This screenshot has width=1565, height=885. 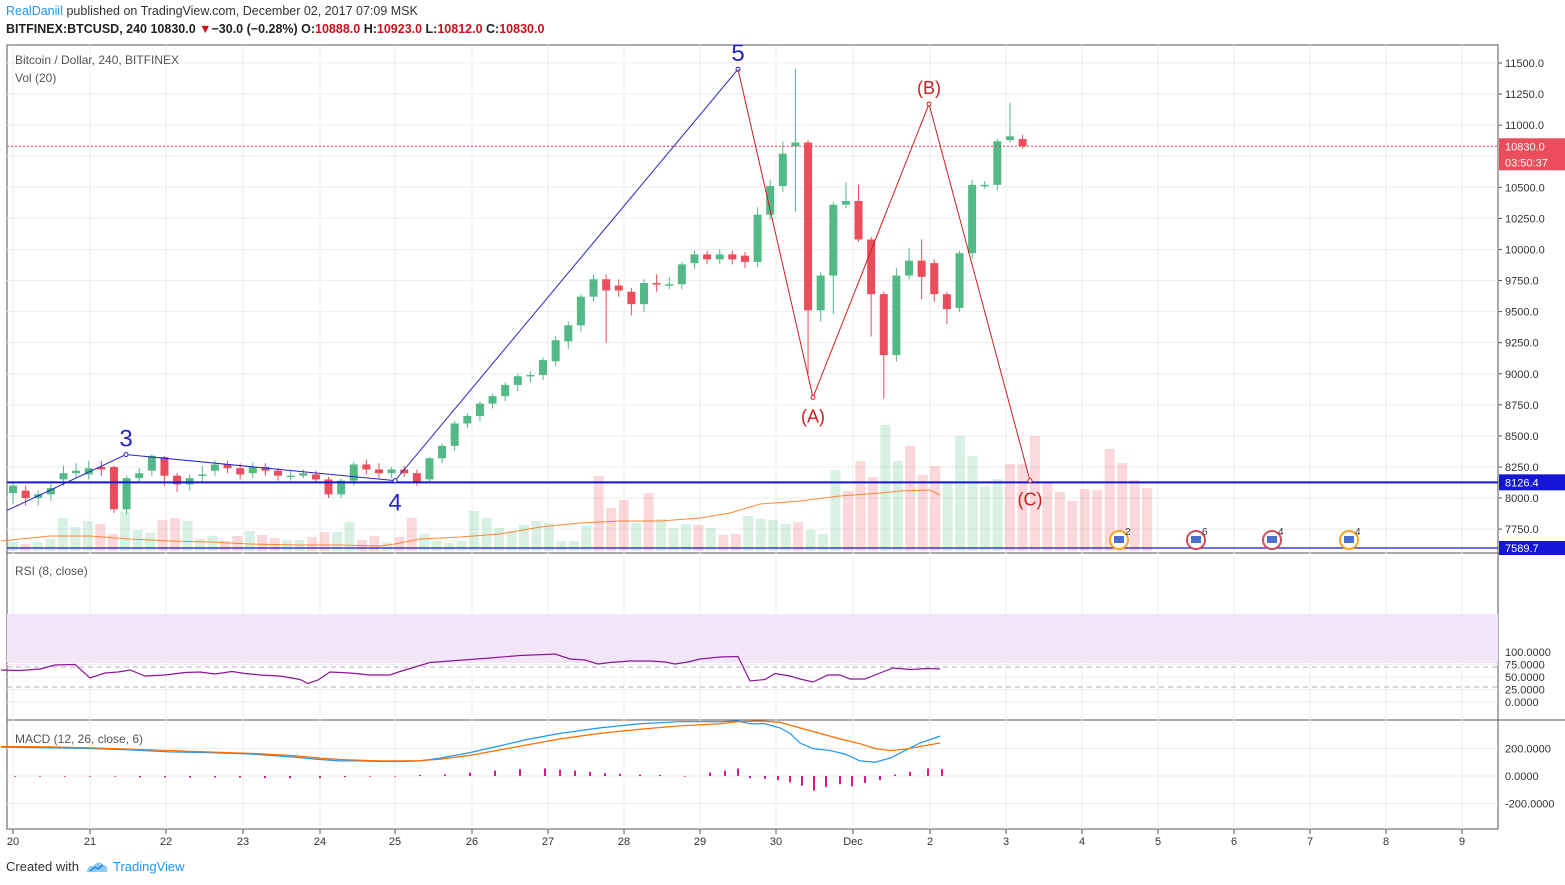 What do you see at coordinates (1528, 653) in the screenshot?
I see `rsi-tick-label: 100.0000` at bounding box center [1528, 653].